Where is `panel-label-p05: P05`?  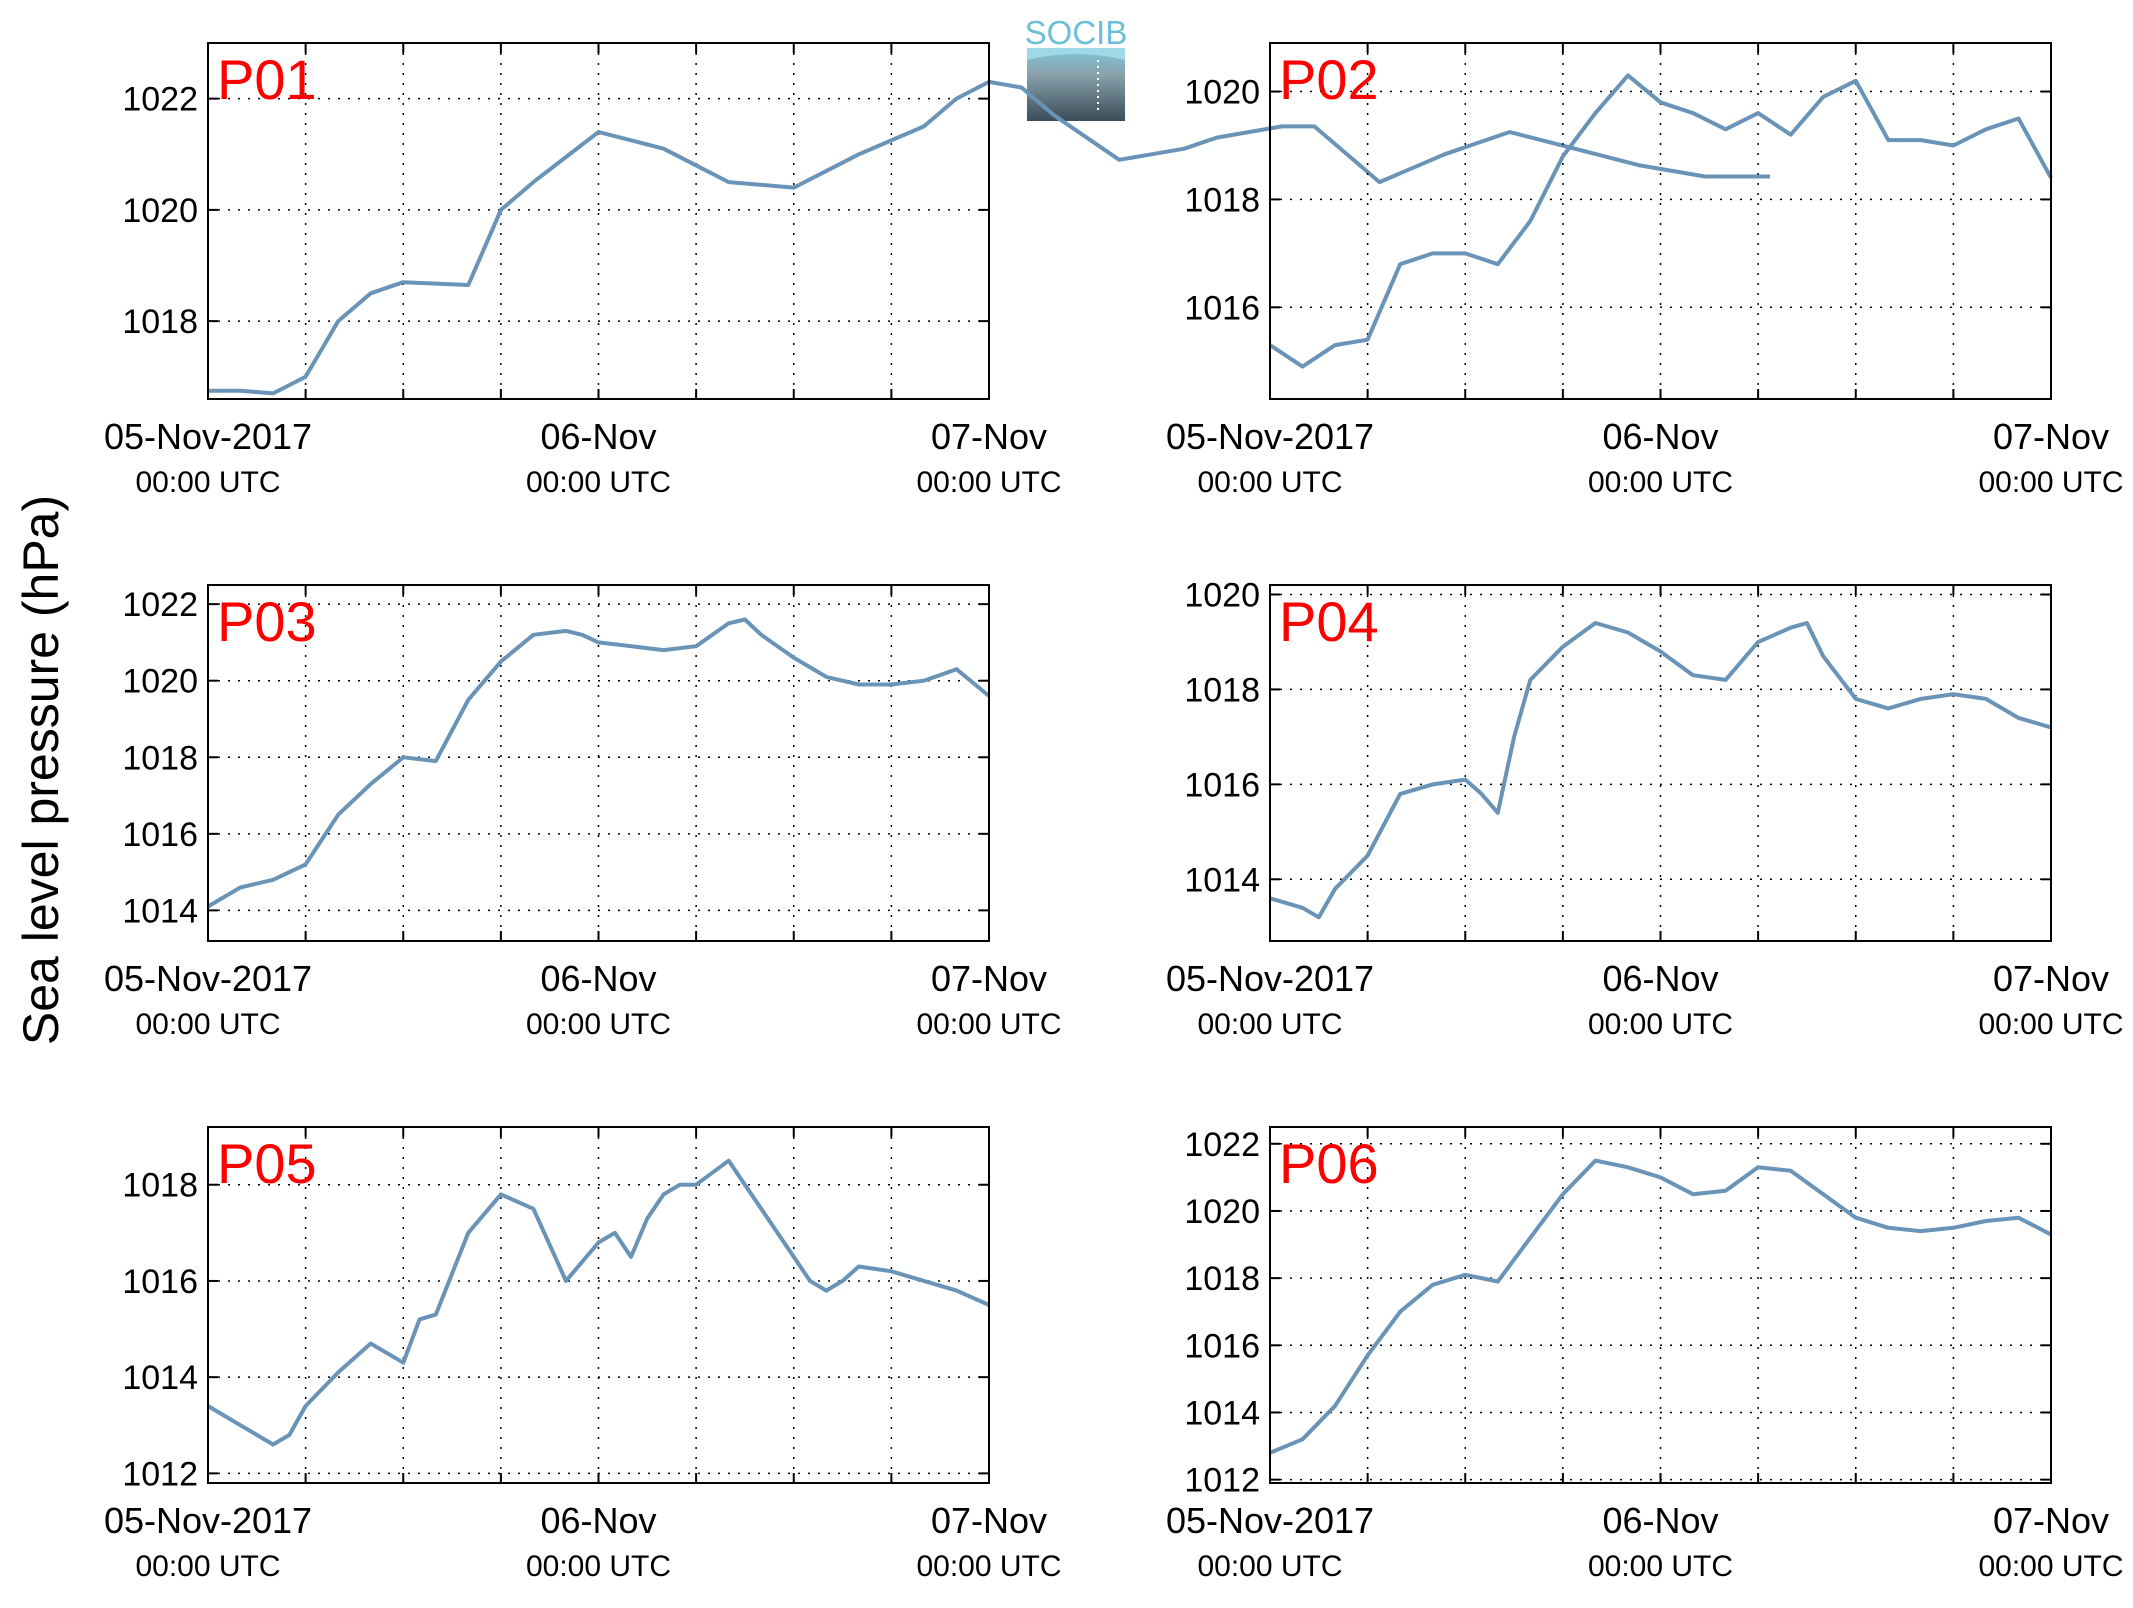 panel-label-p05: P05 is located at coordinates (267, 1163).